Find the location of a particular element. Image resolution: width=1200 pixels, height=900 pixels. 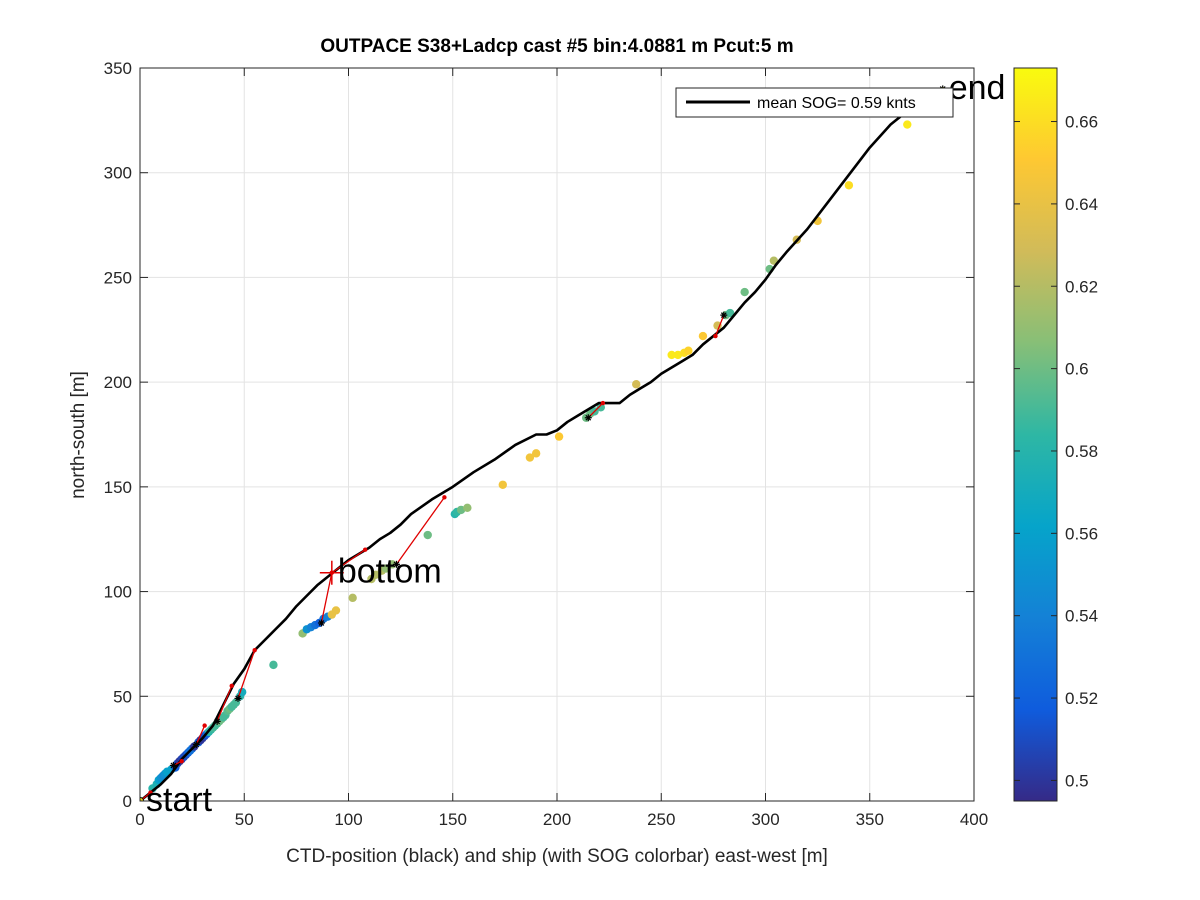

colorbar-bar is located at coordinates (1035, 434).